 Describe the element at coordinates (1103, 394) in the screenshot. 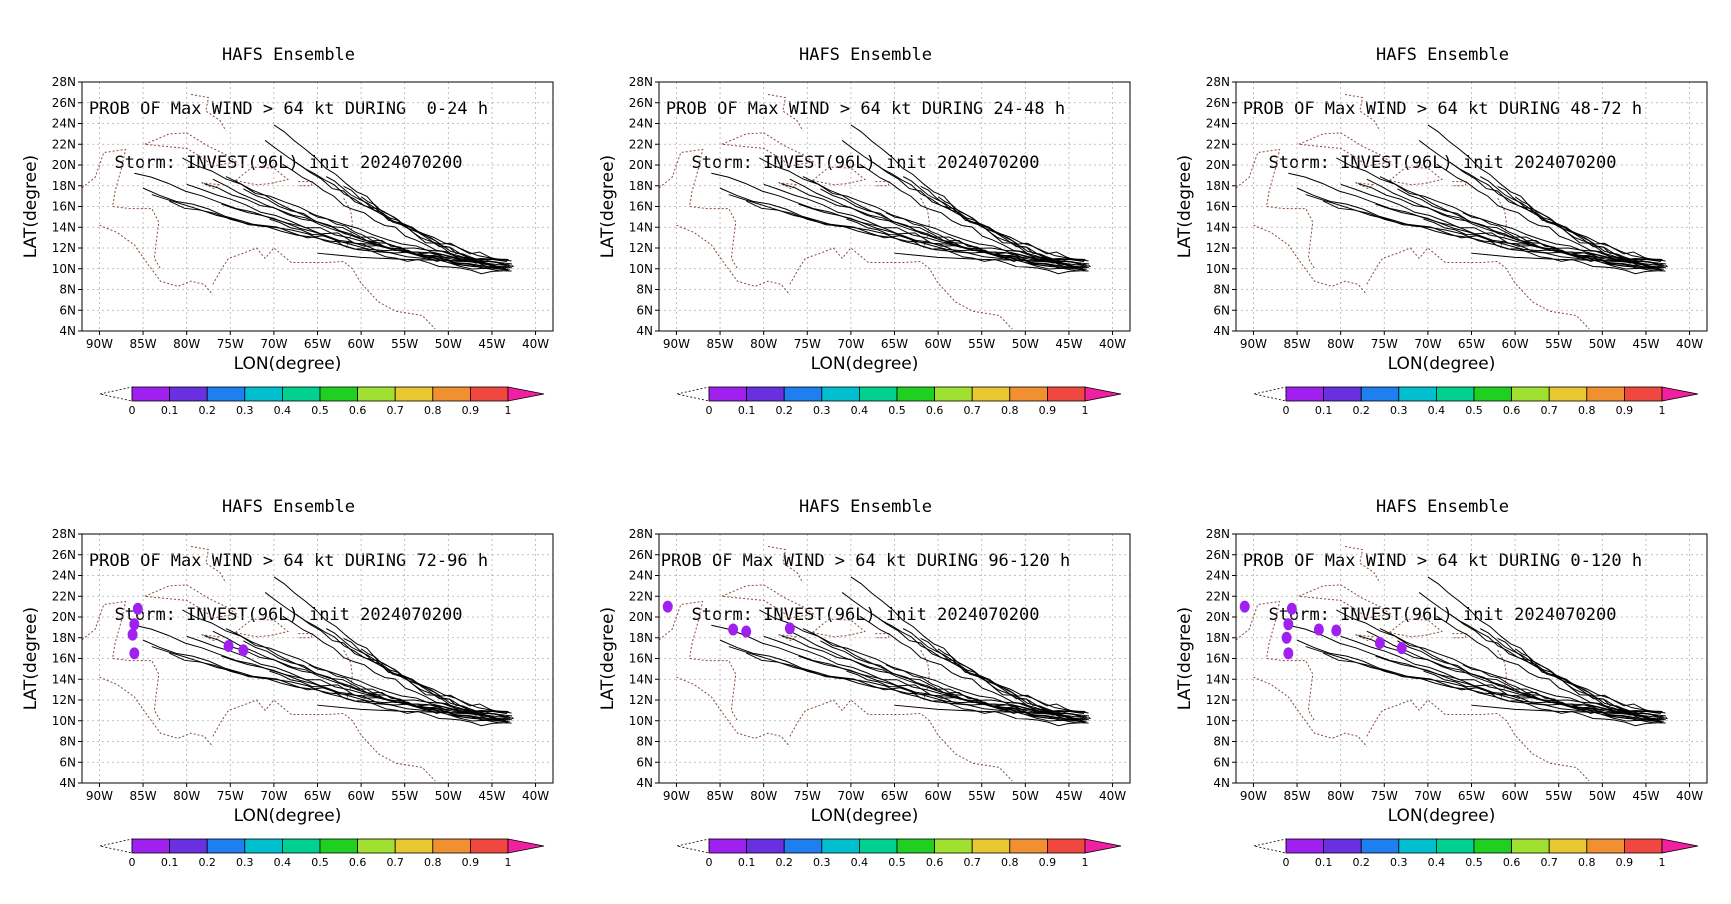

I see `colorbar-over-arrow` at that location.